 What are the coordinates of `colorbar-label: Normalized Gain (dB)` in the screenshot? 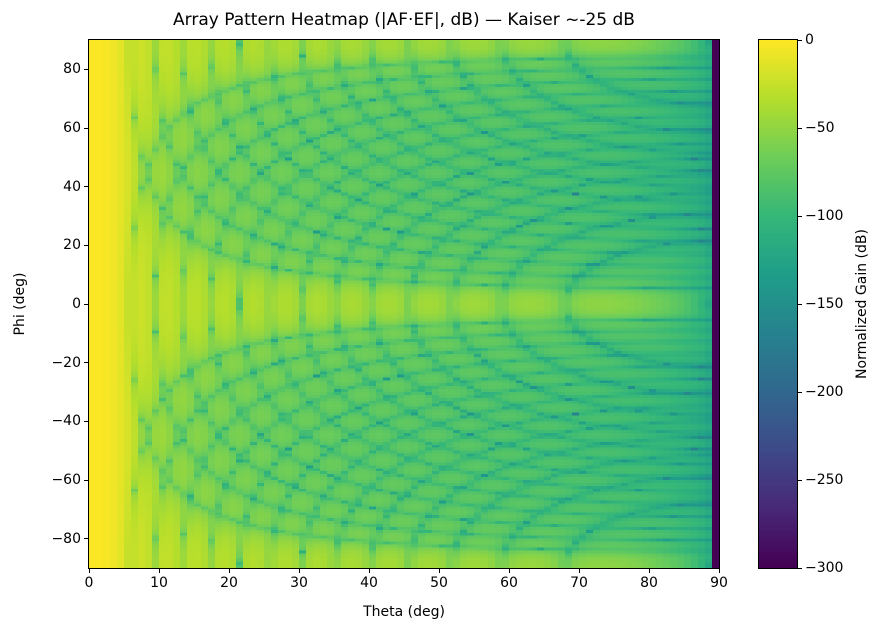 It's located at (862, 304).